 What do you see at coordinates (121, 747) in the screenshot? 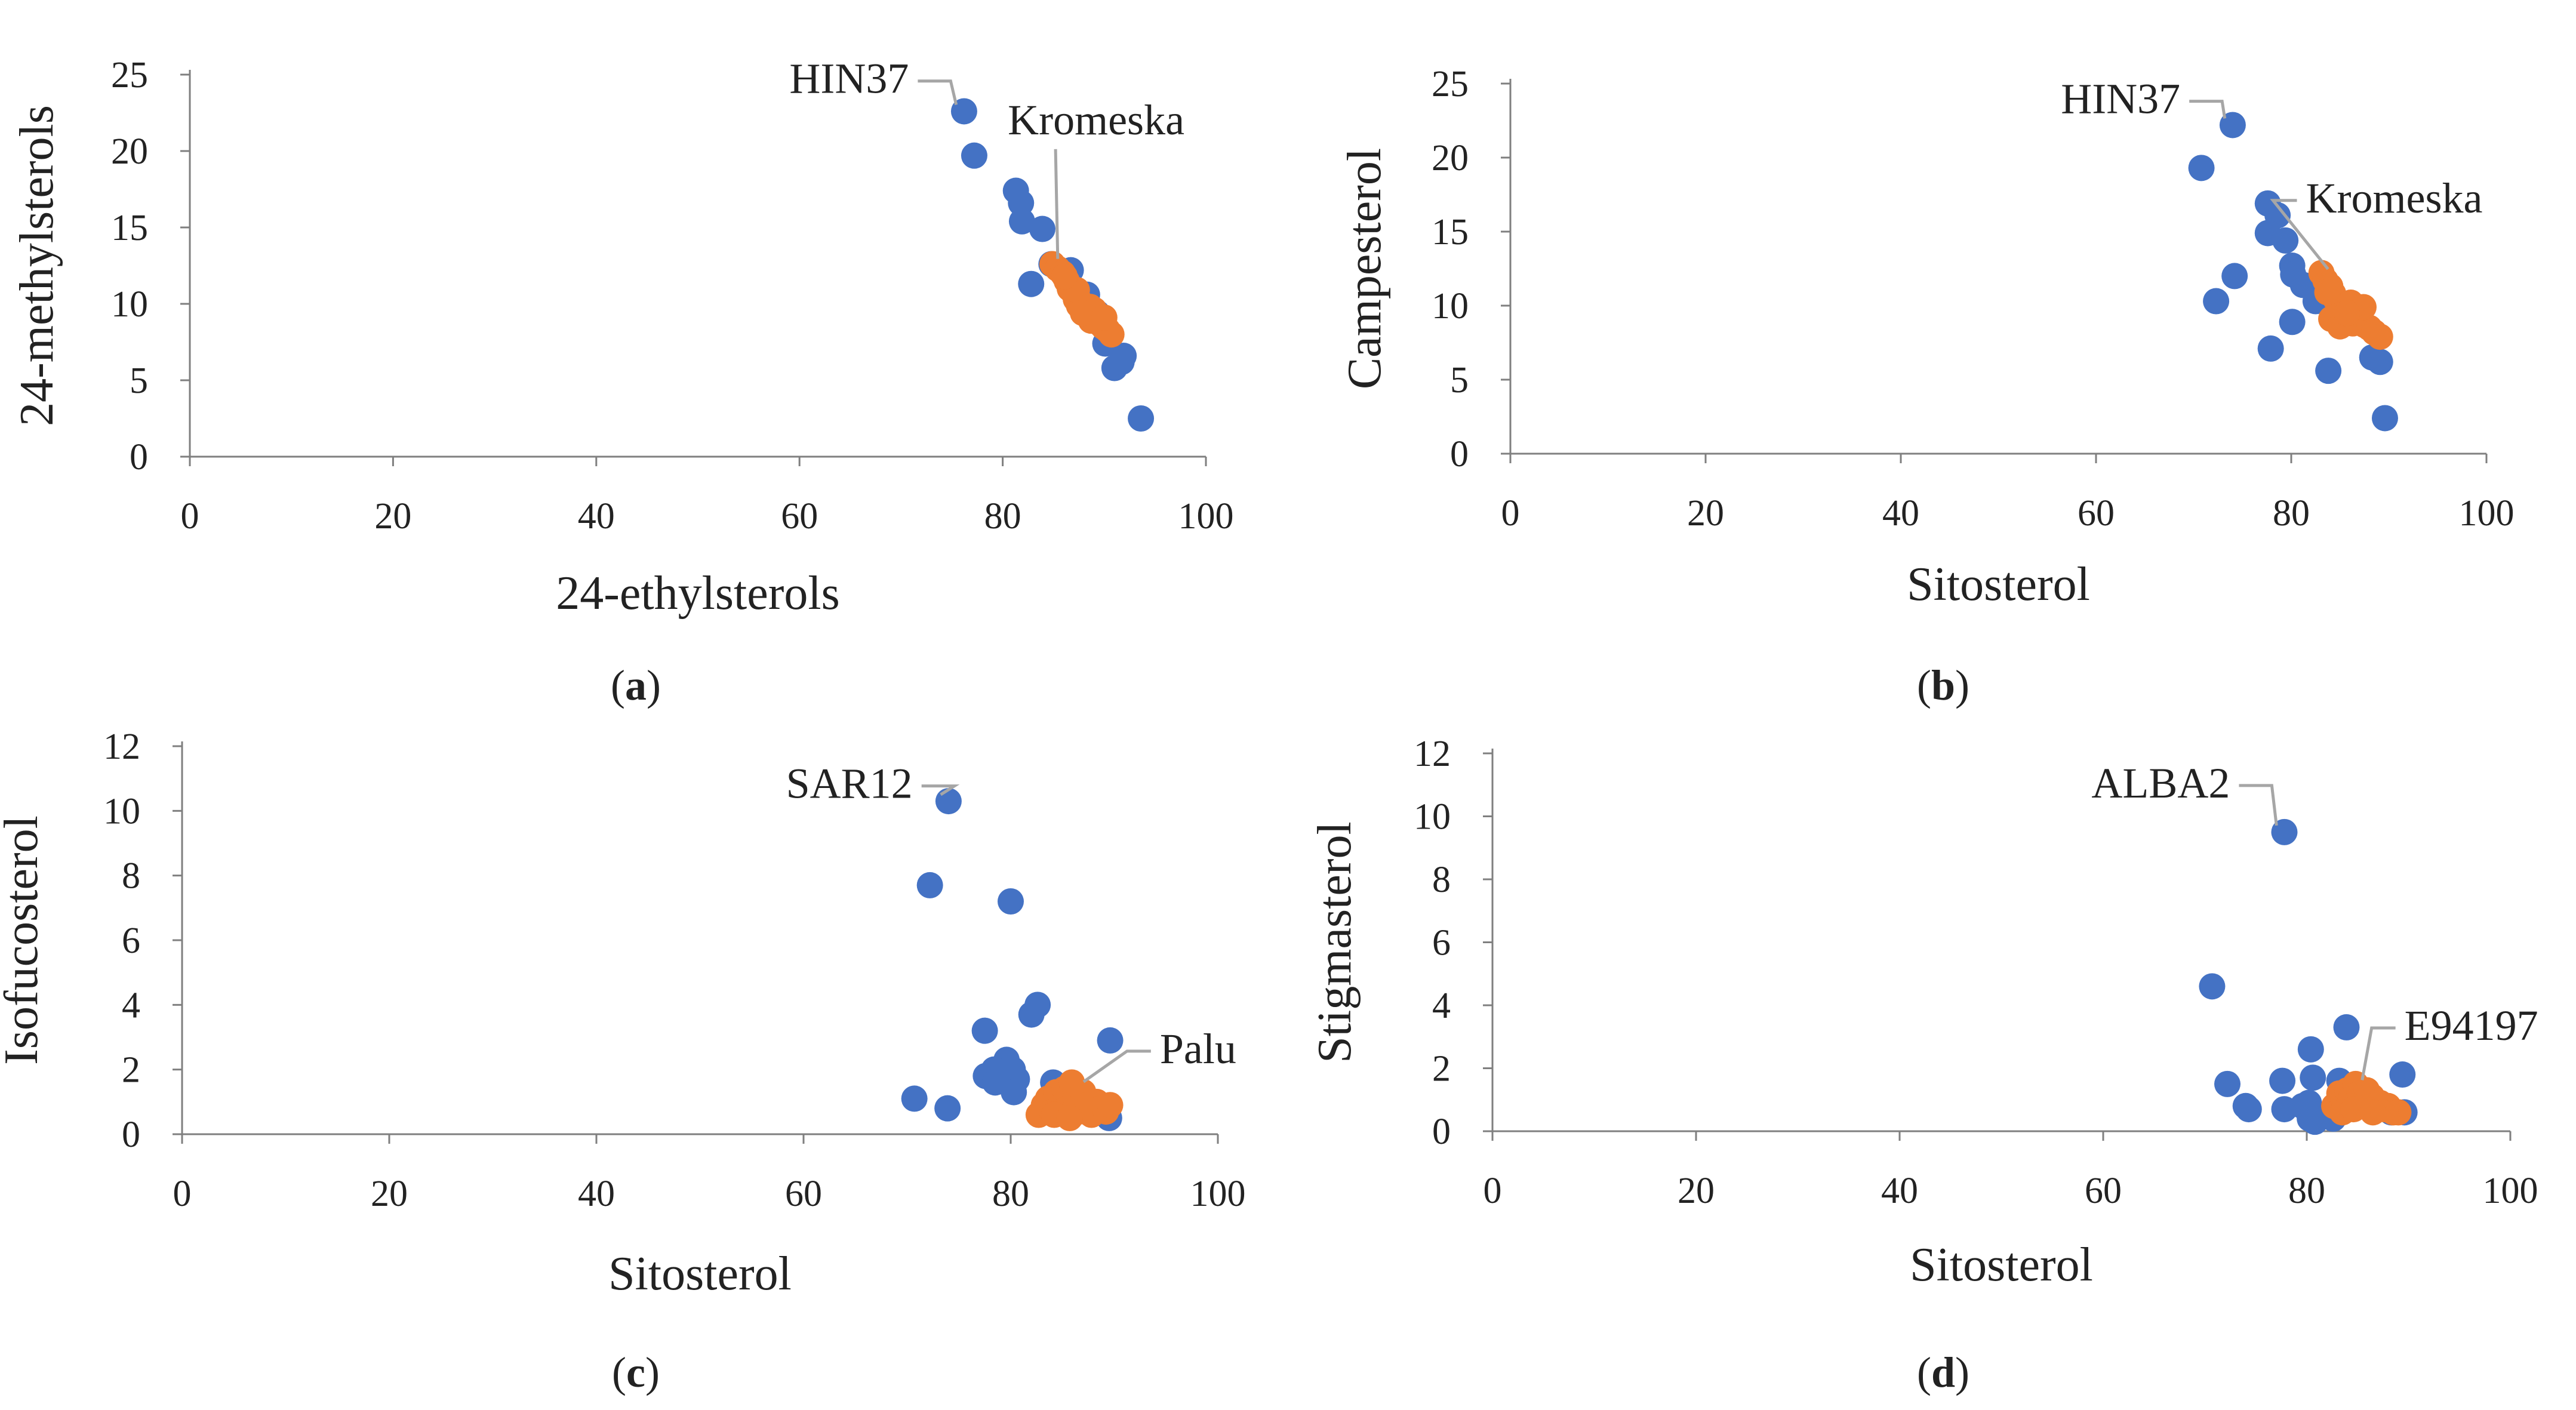
I see `y-tick-label-c: 12` at bounding box center [121, 747].